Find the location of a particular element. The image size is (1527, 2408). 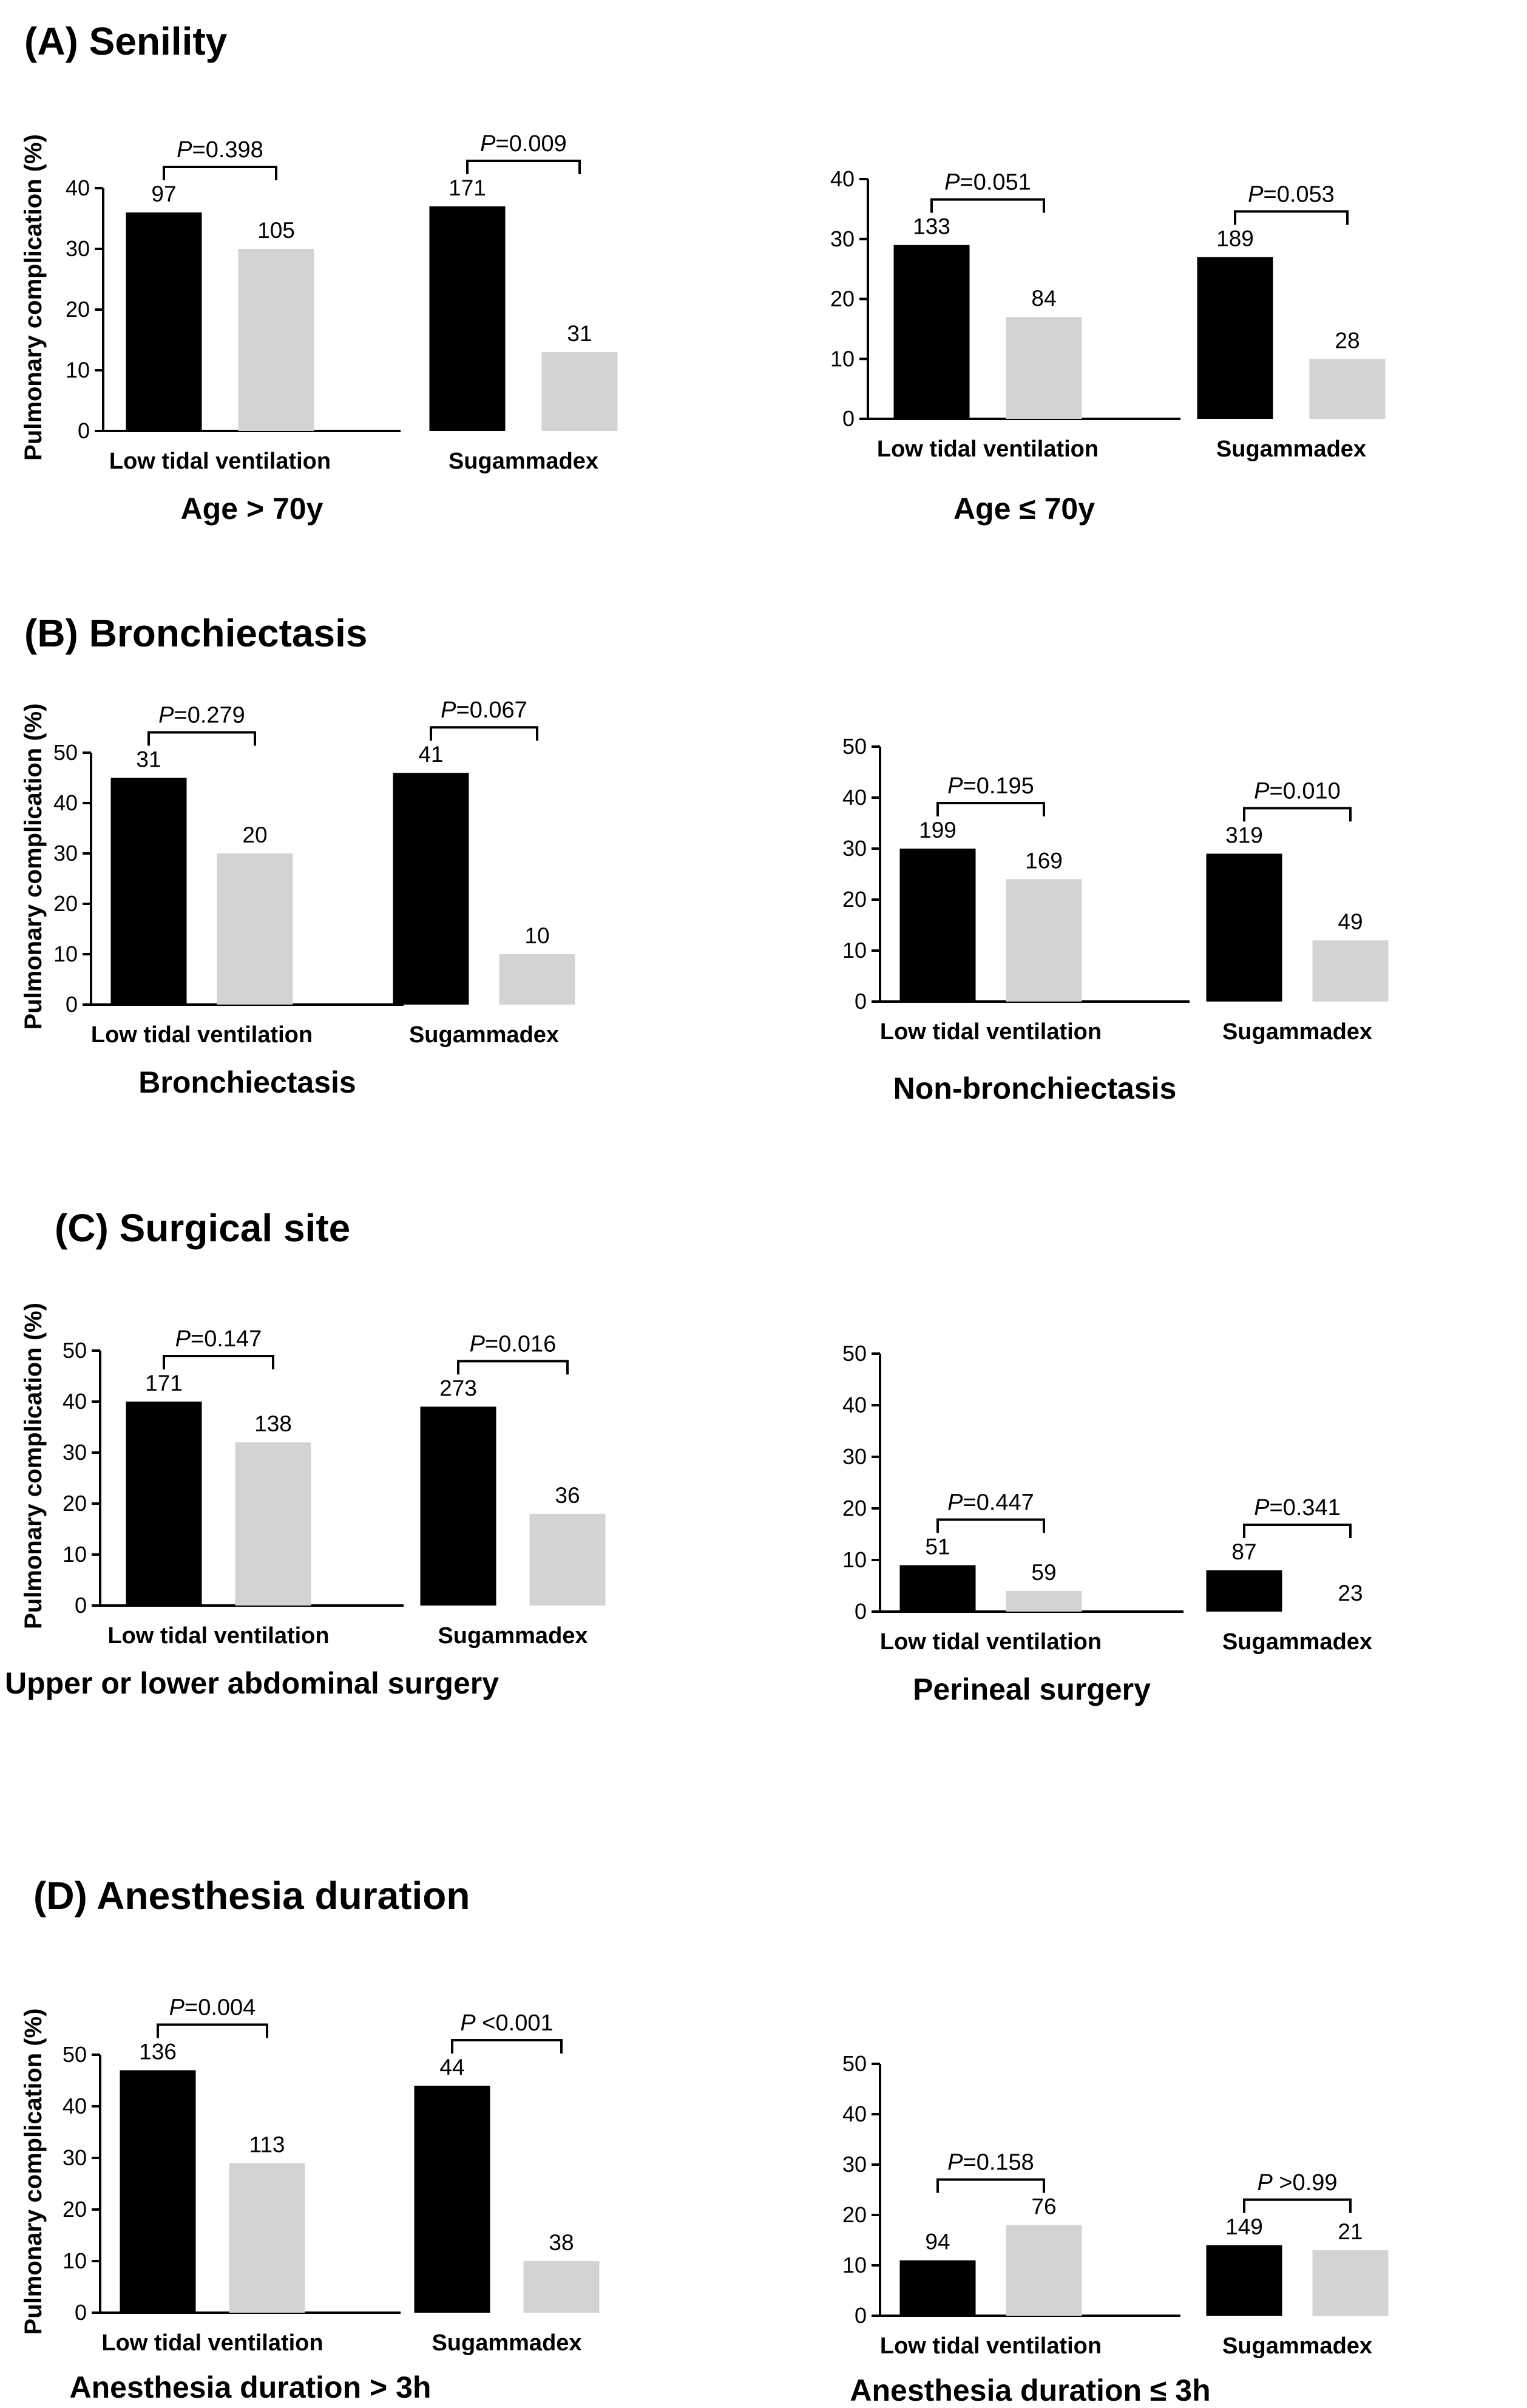

bar-n-label: 59 is located at coordinates (1043, 1573).